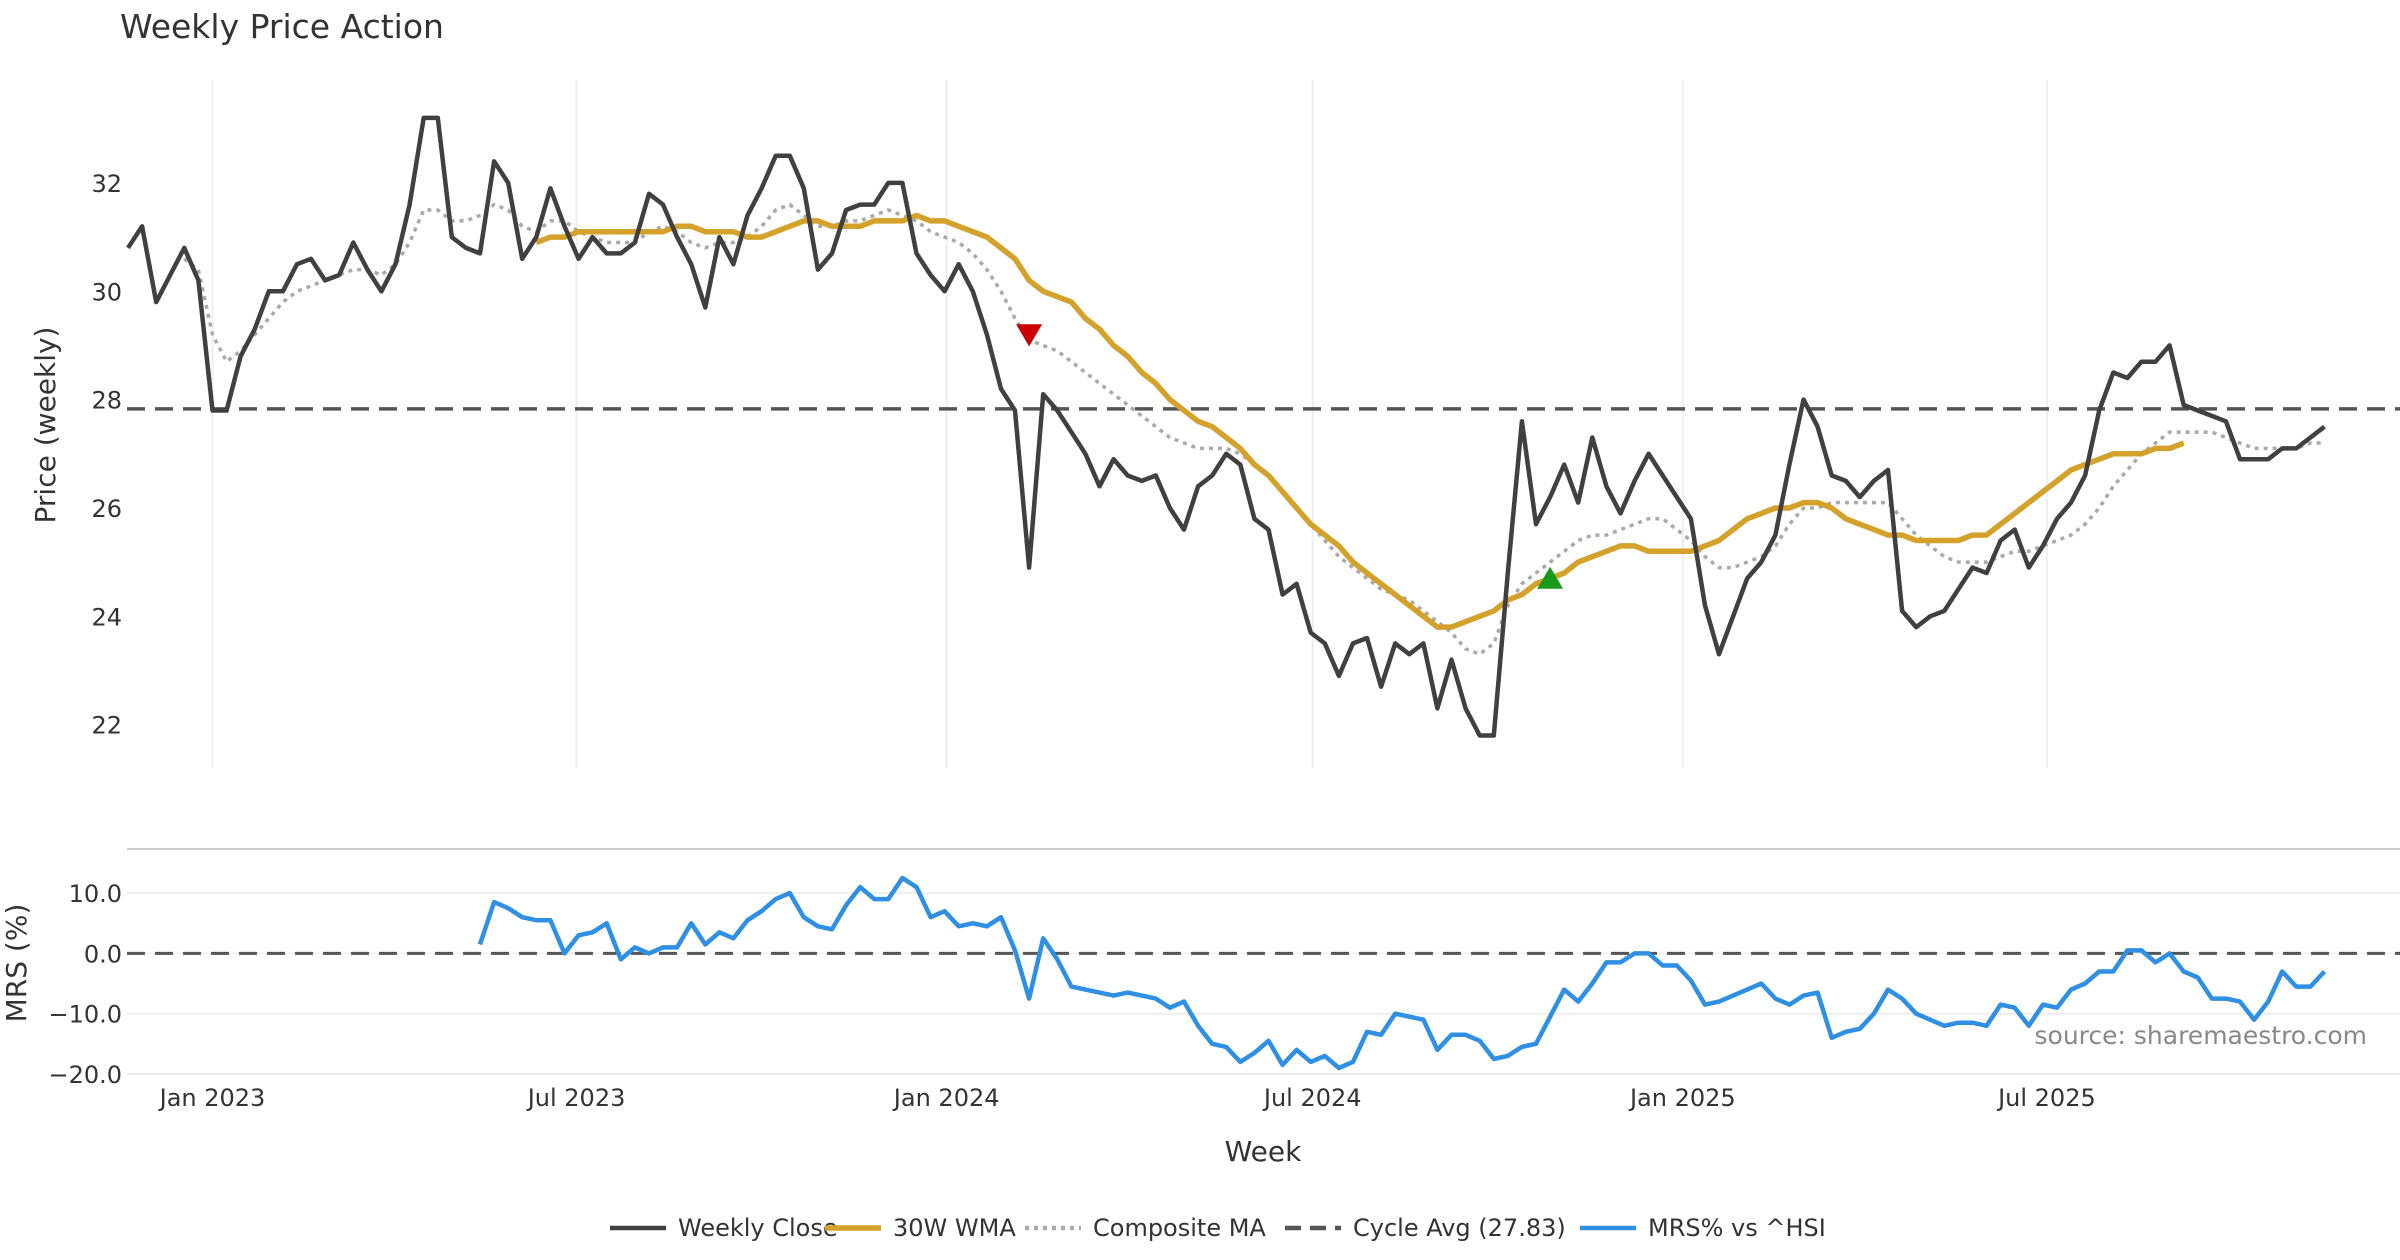  Describe the element at coordinates (1550, 577) in the screenshot. I see `buy-signal-marker` at that location.